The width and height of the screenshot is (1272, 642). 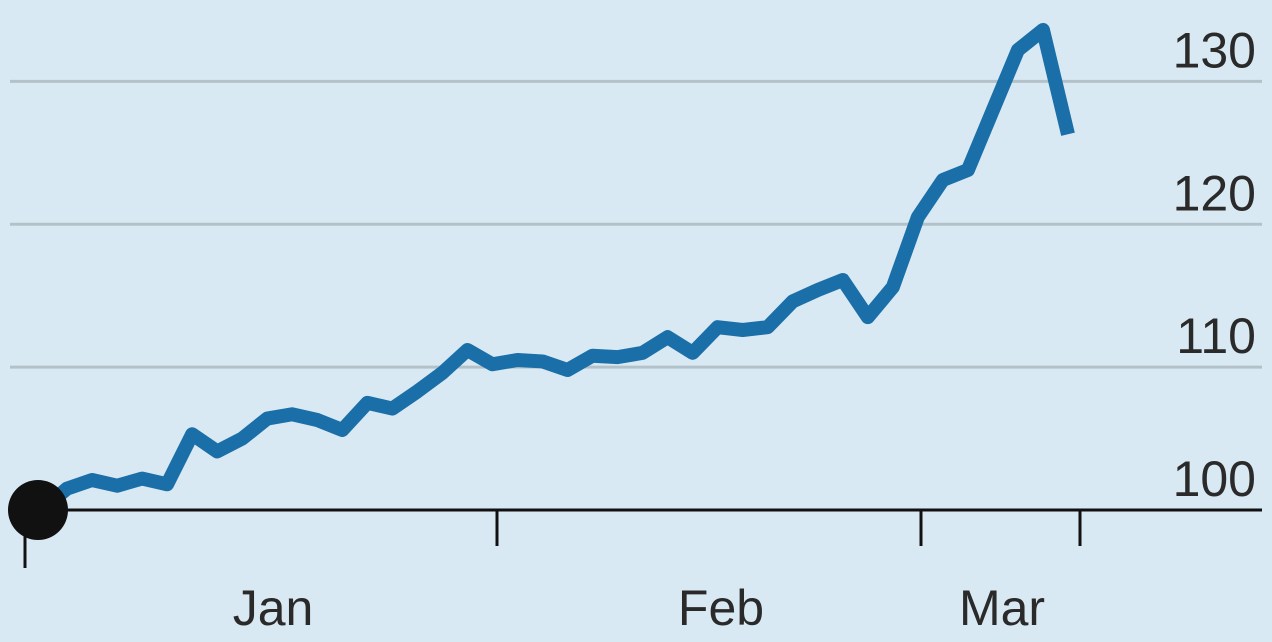 What do you see at coordinates (1214, 479) in the screenshot?
I see `y-tick-label: 100` at bounding box center [1214, 479].